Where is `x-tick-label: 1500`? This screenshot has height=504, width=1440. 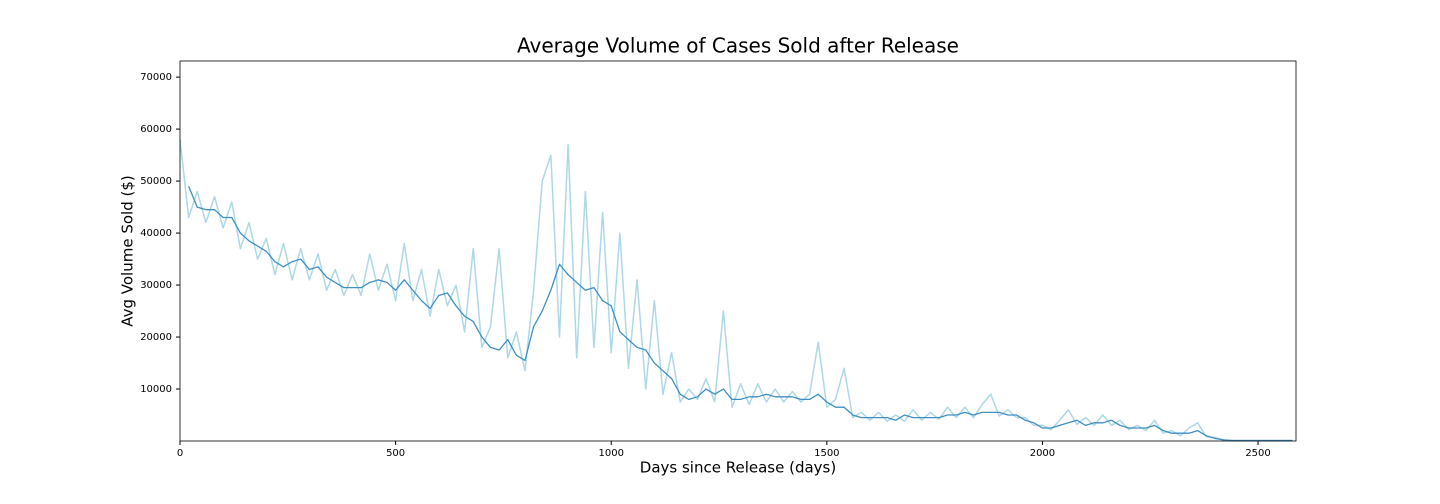
x-tick-label: 1500 is located at coordinates (826, 453).